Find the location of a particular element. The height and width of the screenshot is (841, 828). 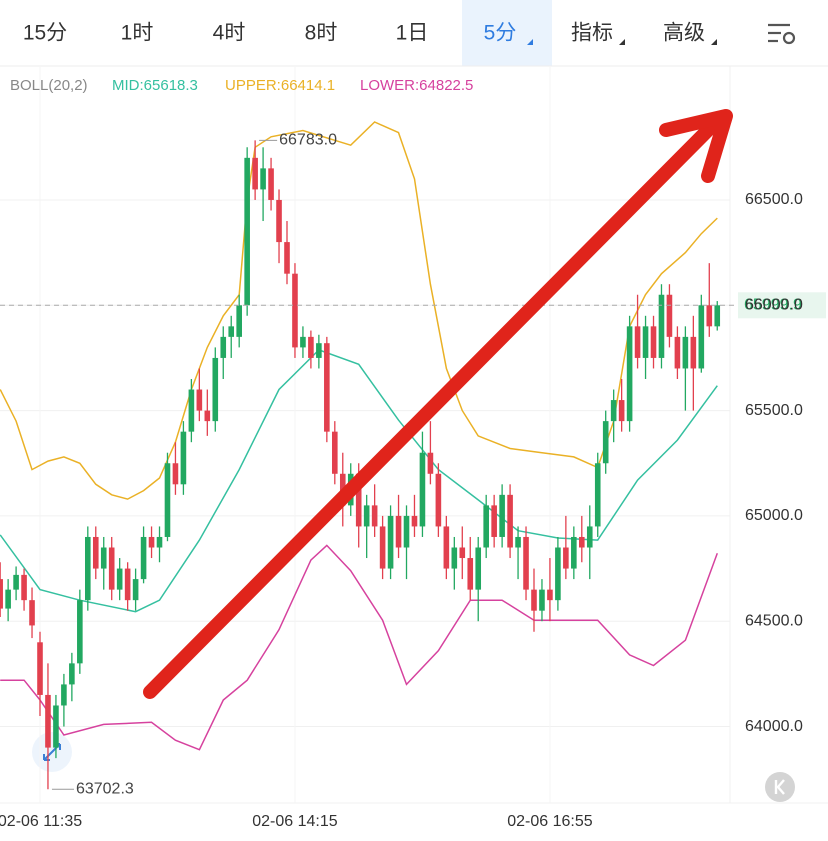

y-tick-label: 65500.0 is located at coordinates (774, 410).